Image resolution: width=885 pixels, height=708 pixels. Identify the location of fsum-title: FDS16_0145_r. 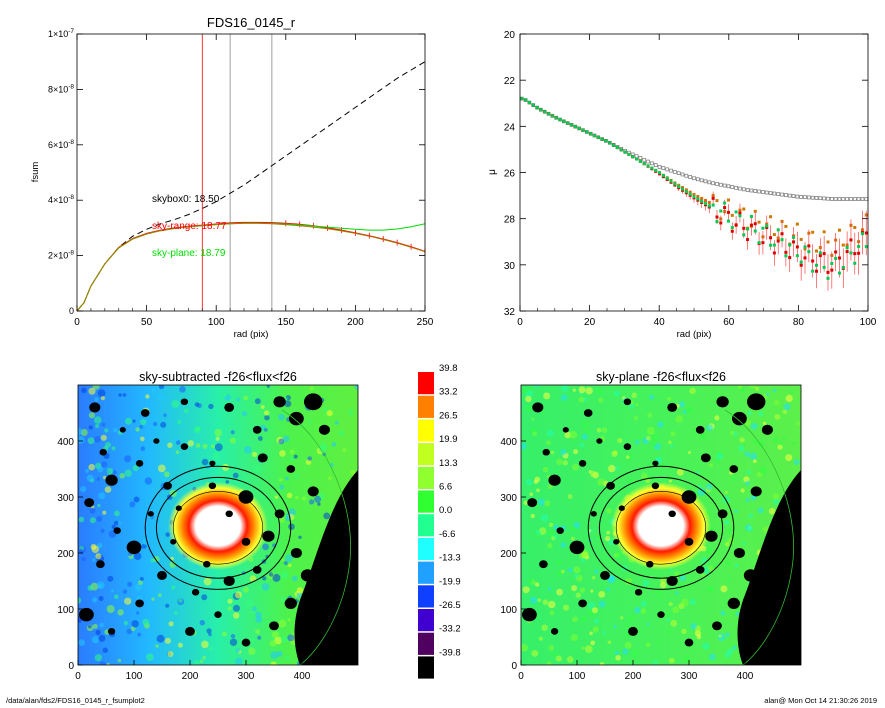
(251, 22).